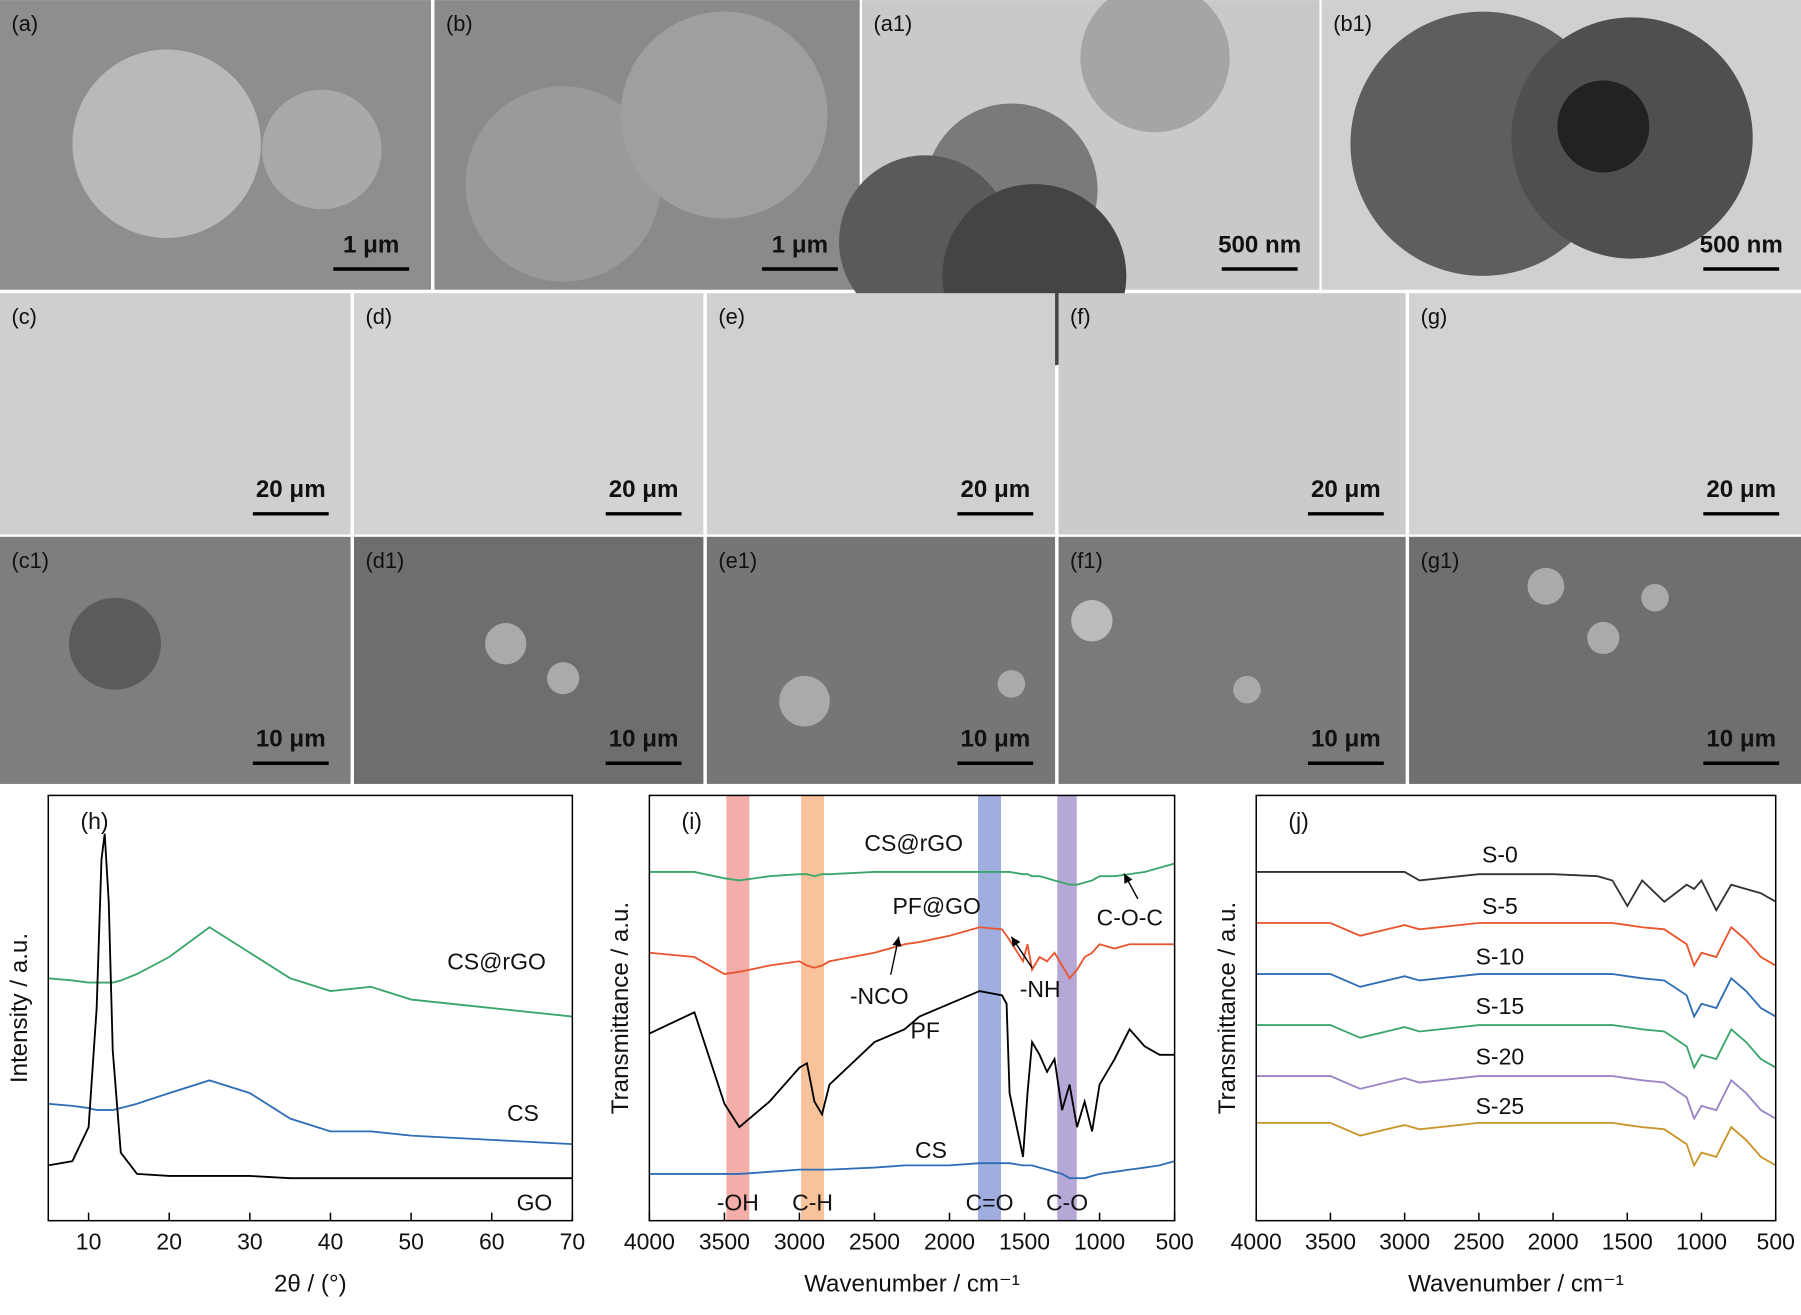  I want to click on panel-label: (f), so click(1080, 316).